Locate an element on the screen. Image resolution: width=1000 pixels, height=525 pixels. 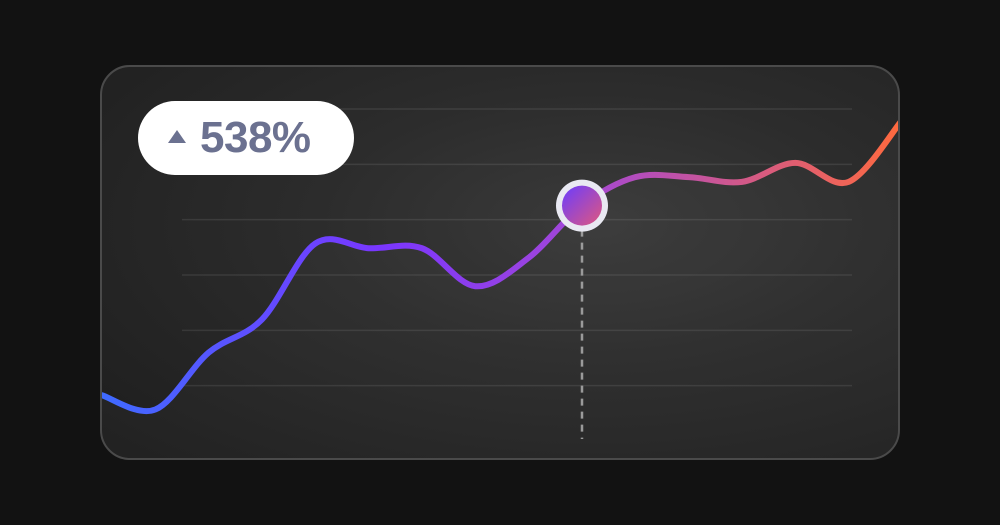
change-badge: 538% is located at coordinates (246, 138).